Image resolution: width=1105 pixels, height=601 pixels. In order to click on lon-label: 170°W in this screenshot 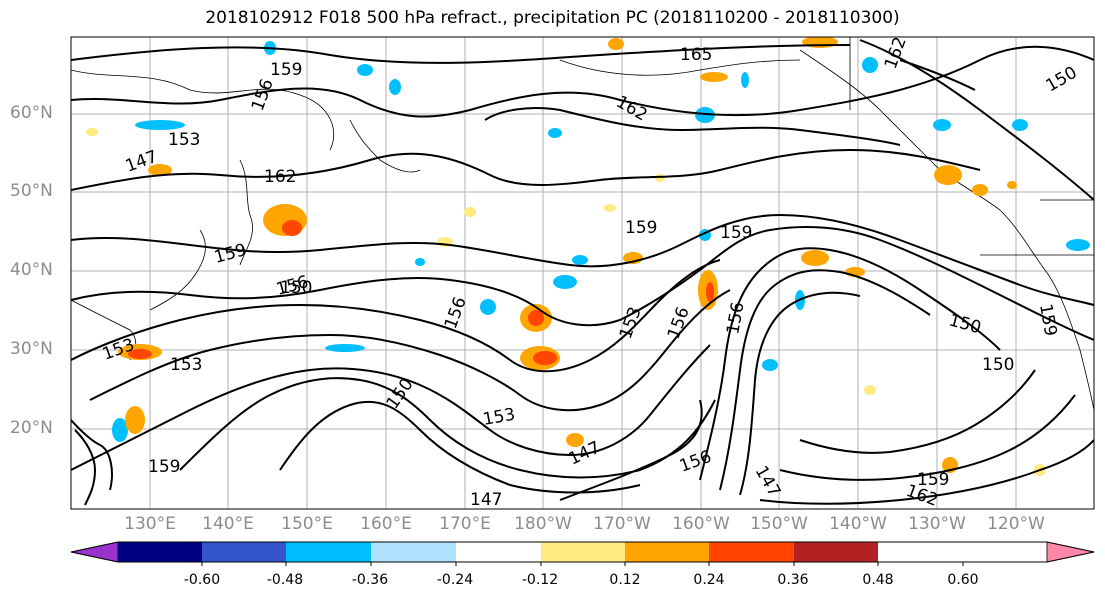, I will do `click(622, 524)`.